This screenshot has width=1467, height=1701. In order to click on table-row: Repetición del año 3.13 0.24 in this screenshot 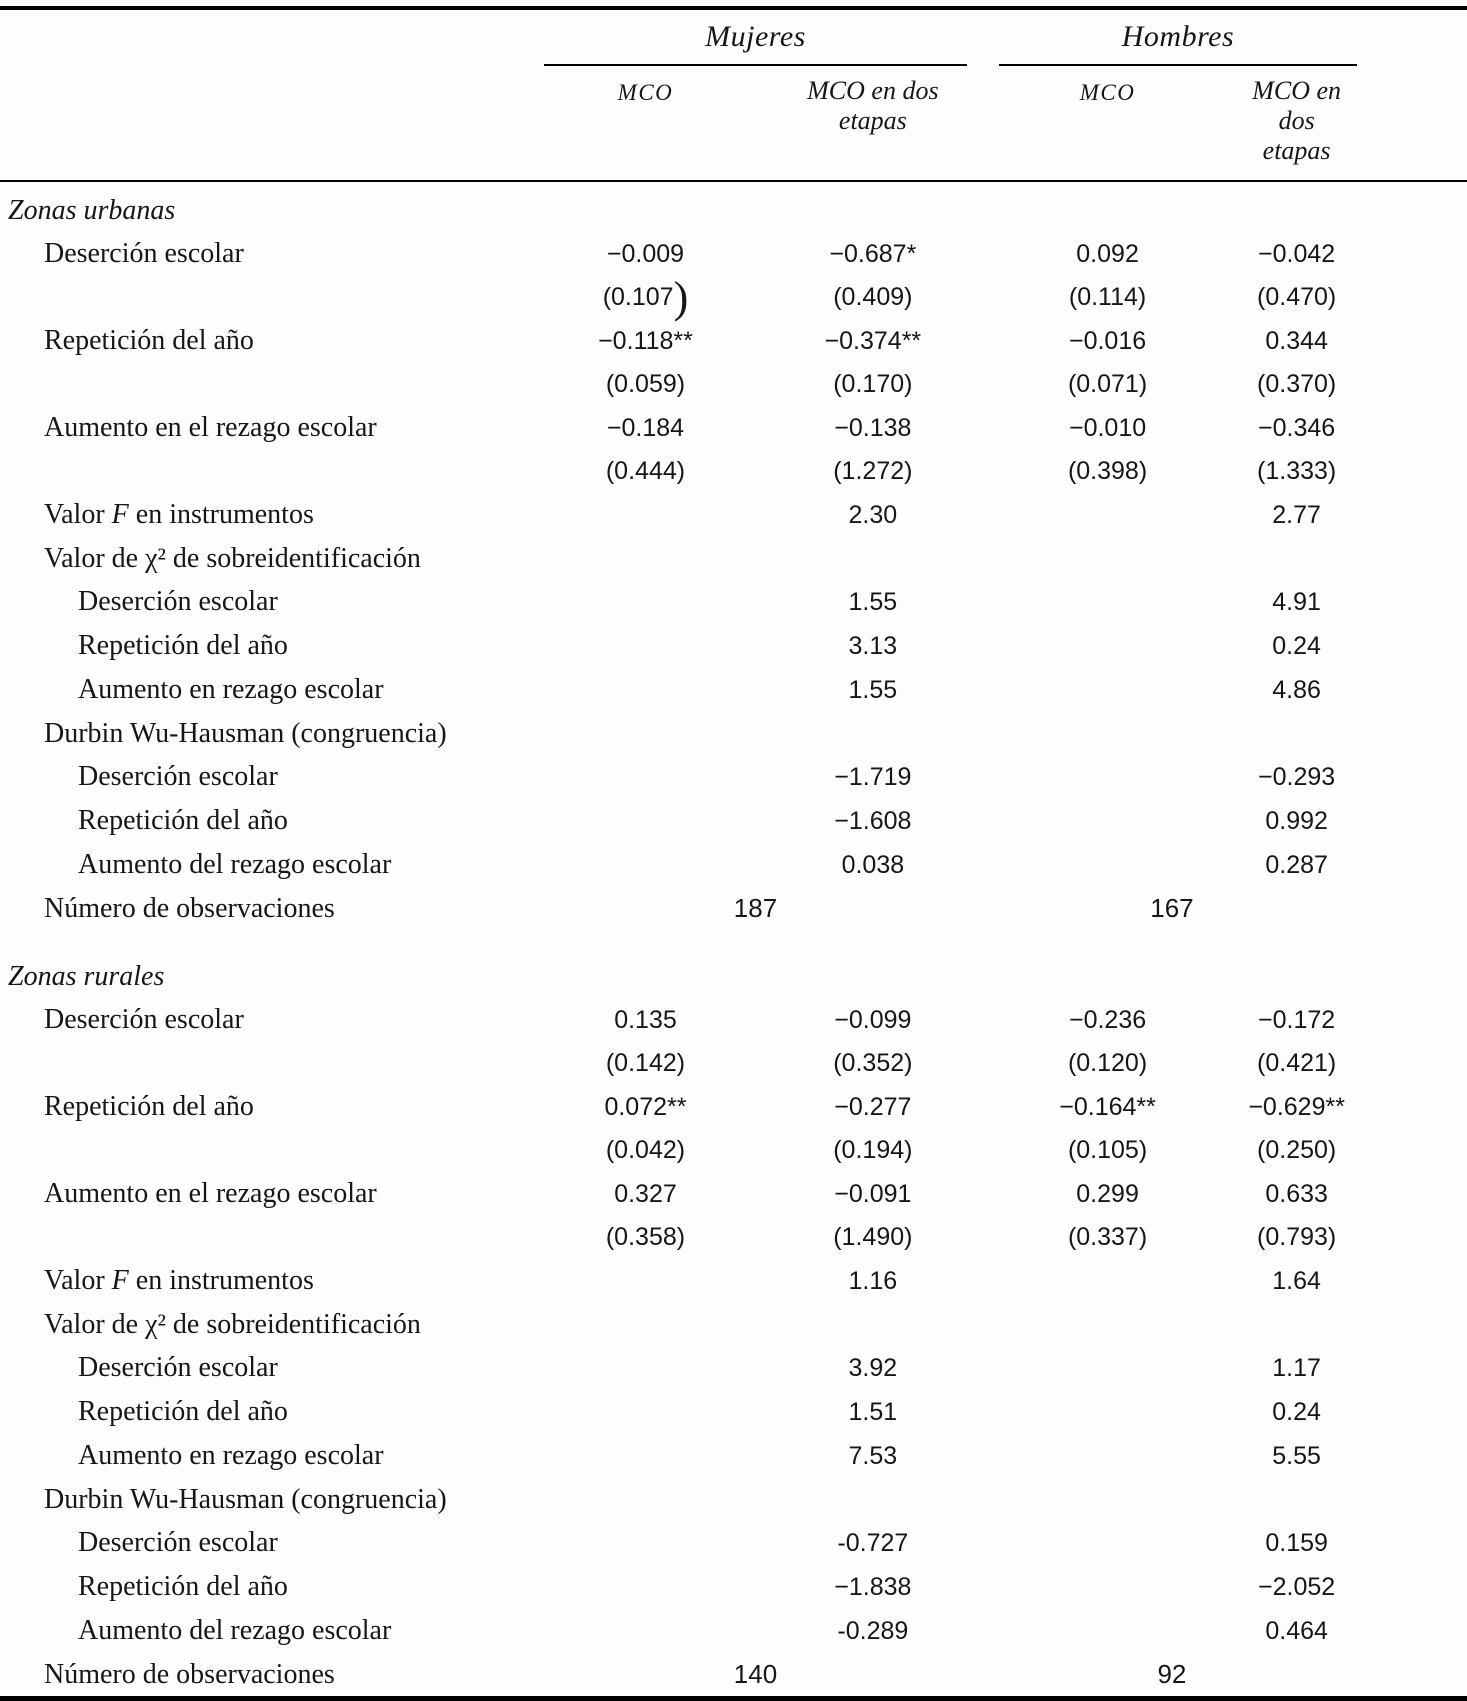, I will do `click(733, 646)`.